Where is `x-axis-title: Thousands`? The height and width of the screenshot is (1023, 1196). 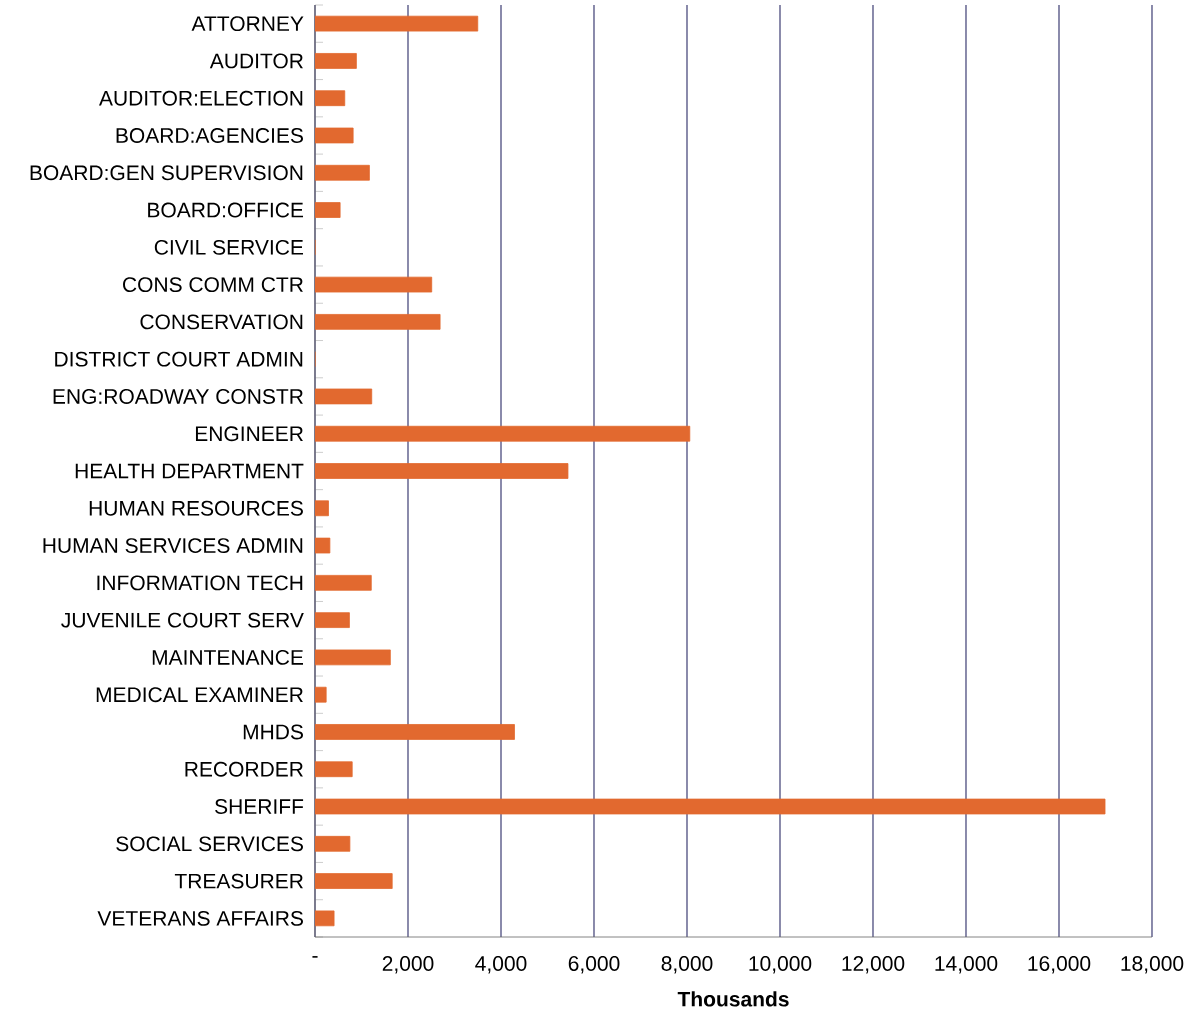
x-axis-title: Thousands is located at coordinates (733, 999).